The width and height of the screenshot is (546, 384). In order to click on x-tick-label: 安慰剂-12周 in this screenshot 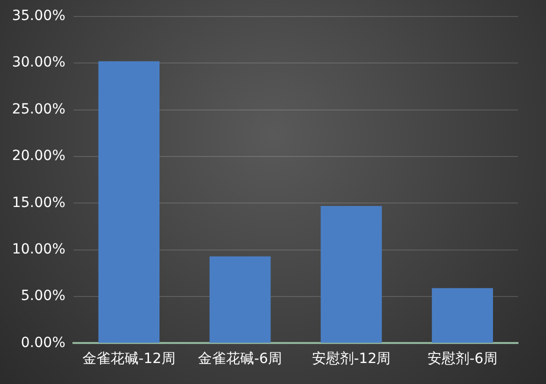, I will do `click(351, 359)`.